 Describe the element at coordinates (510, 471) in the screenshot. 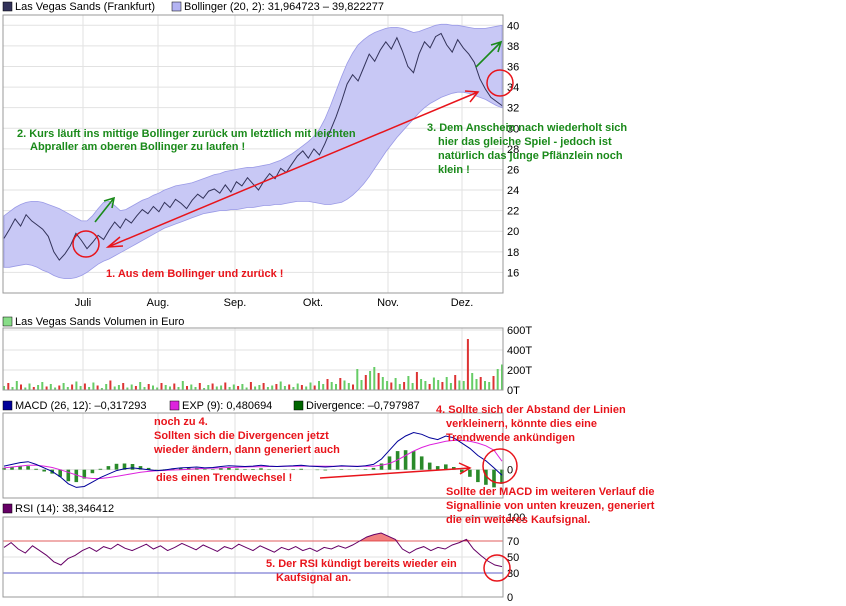

I see `macd-y-axis: 0` at that location.